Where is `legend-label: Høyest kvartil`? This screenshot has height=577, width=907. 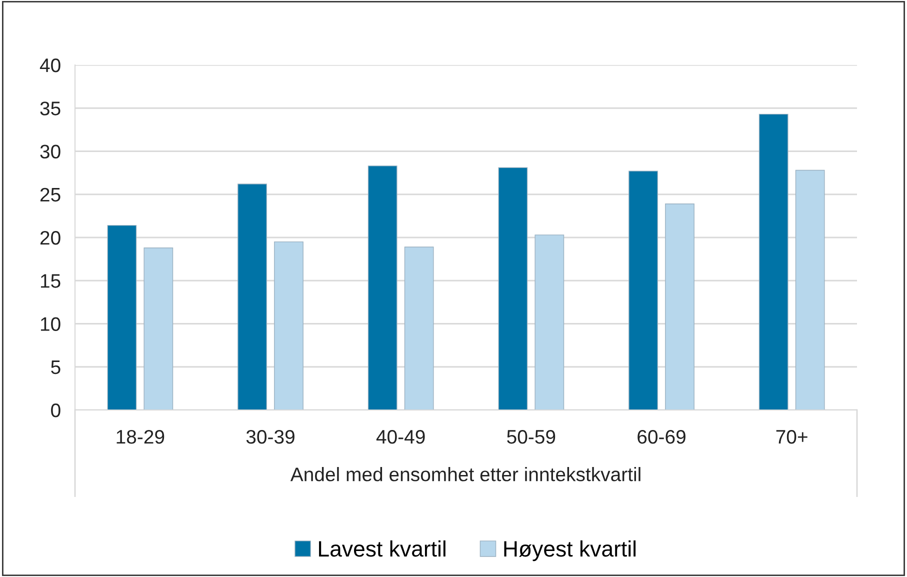
legend-label: Høyest kvartil is located at coordinates (570, 551).